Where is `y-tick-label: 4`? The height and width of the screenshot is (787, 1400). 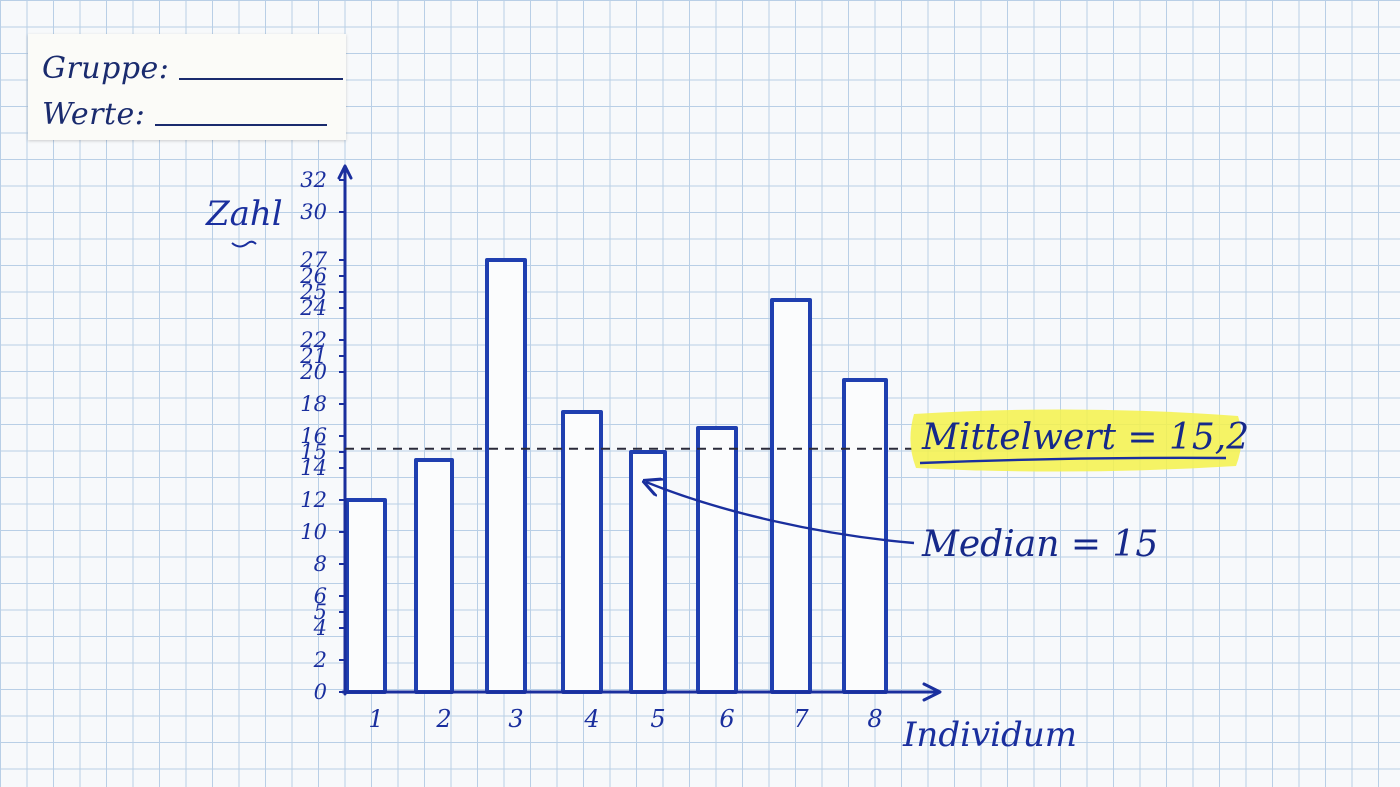 y-tick-label: 4 is located at coordinates (320, 628).